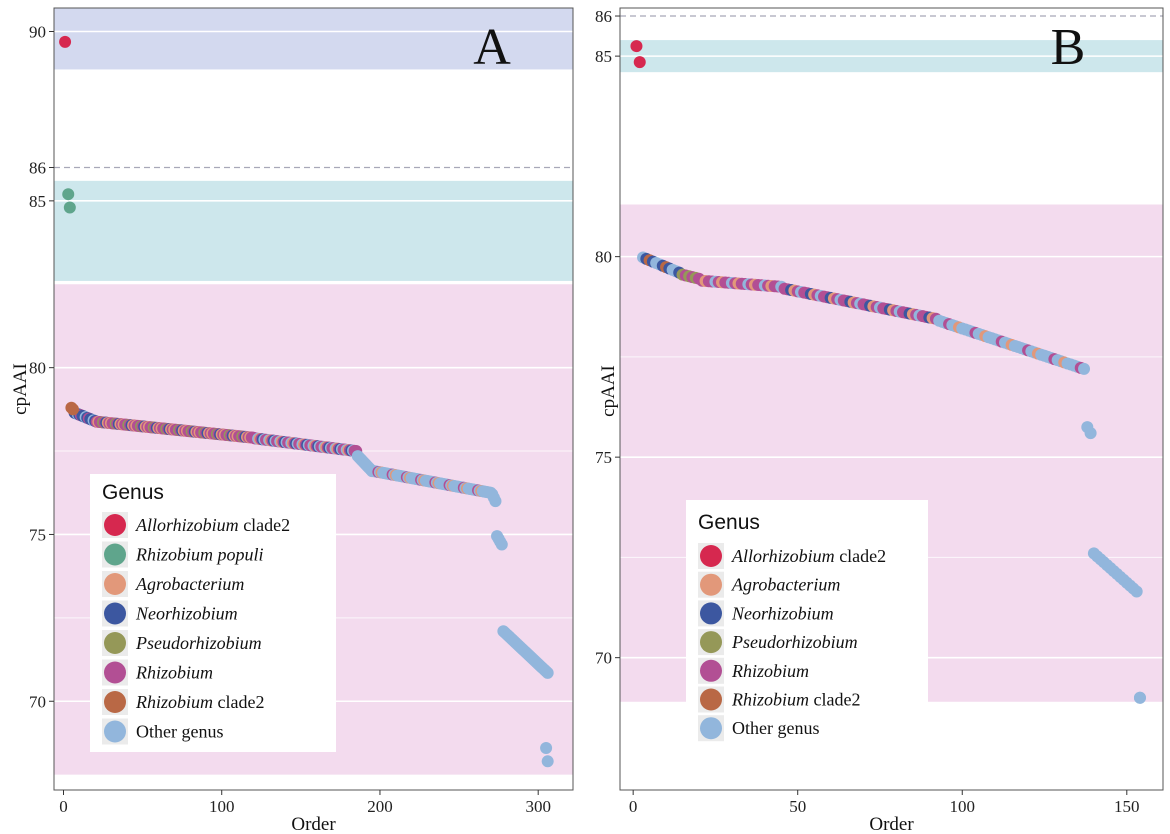 Image resolution: width=1170 pixels, height=834 pixels. What do you see at coordinates (37, 32) in the screenshot?
I see `y-tick-label: 90` at bounding box center [37, 32].